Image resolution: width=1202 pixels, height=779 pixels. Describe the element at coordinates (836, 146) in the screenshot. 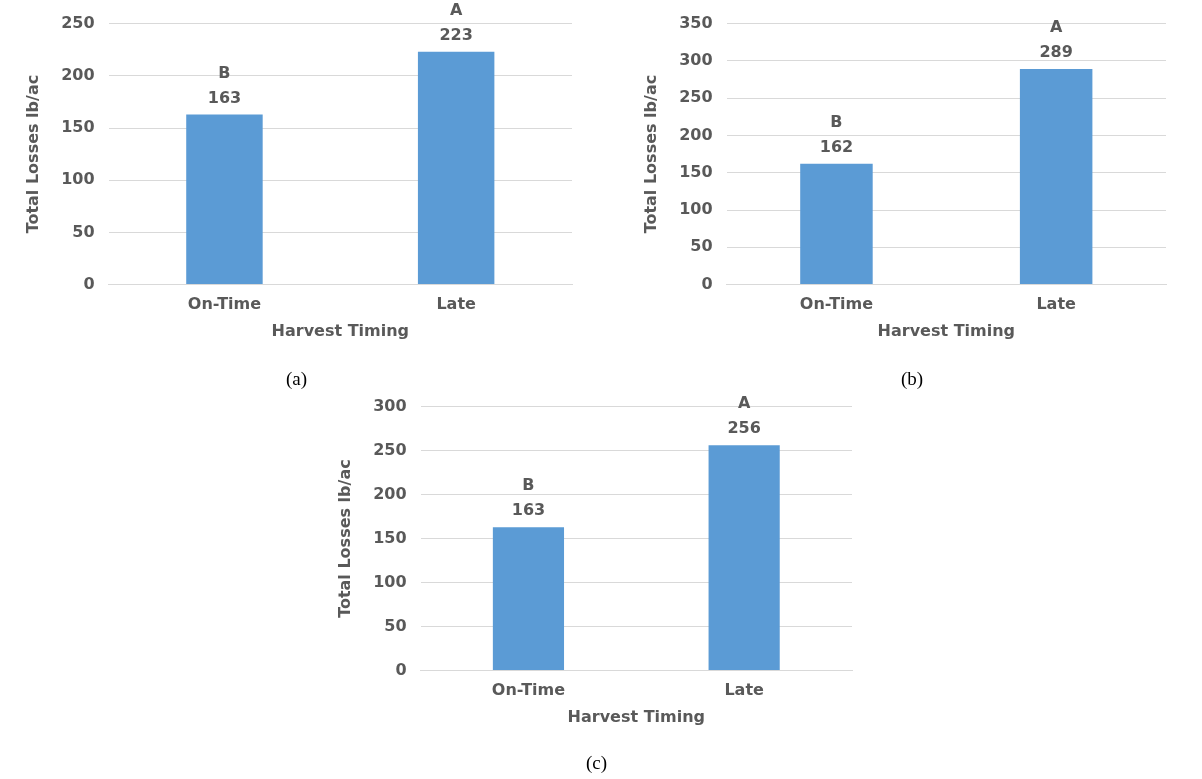

I see `data-label: 162` at that location.